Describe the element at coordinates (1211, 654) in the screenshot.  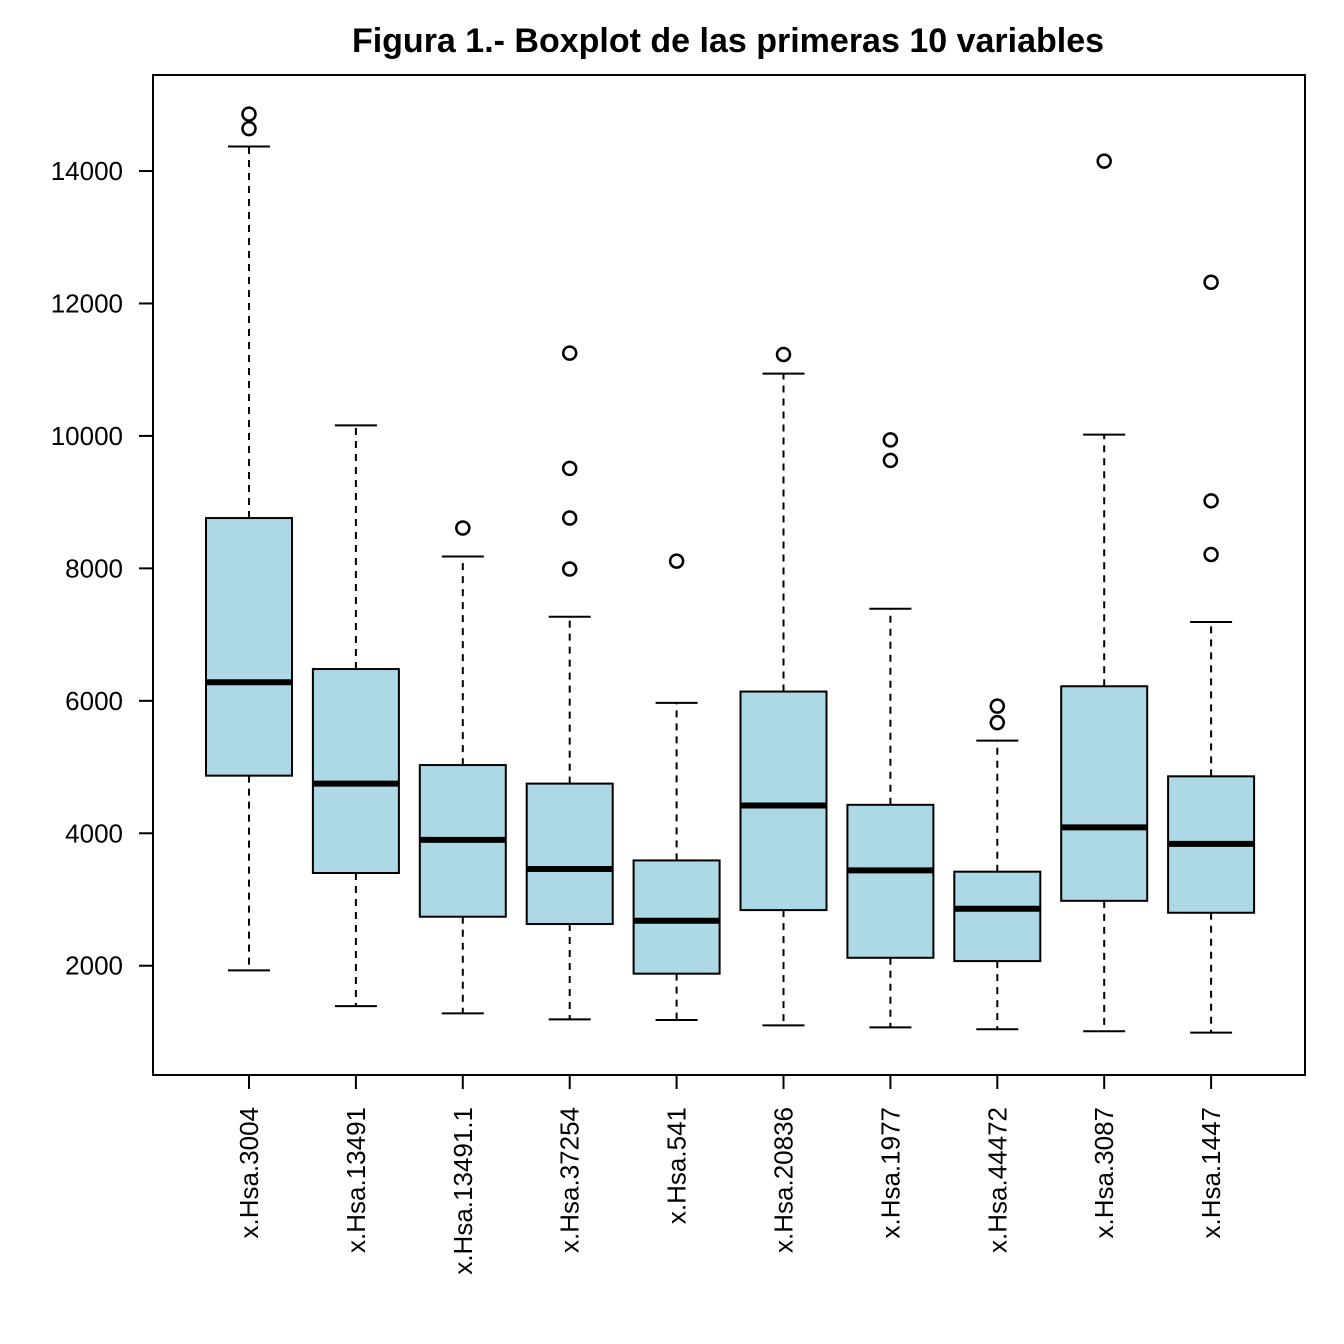
I see `box-x.Hsa.1447` at that location.